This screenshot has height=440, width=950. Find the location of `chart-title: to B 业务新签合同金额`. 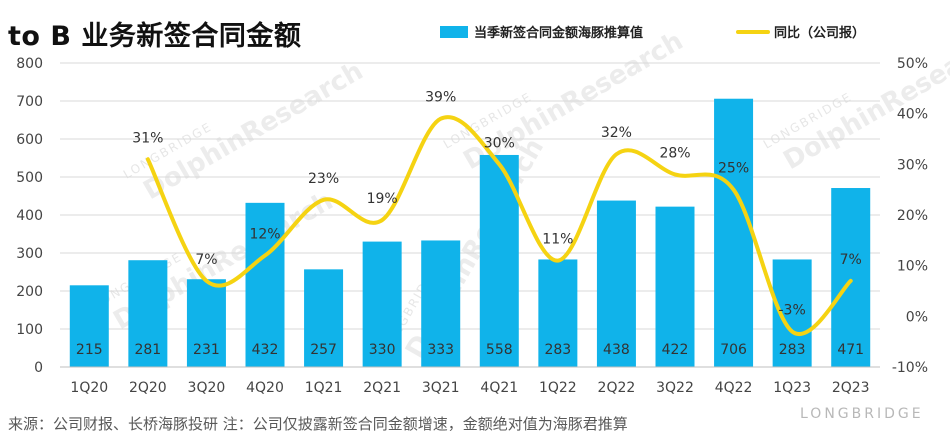

chart-title: to B 业务新签合同金额 is located at coordinates (155, 36).